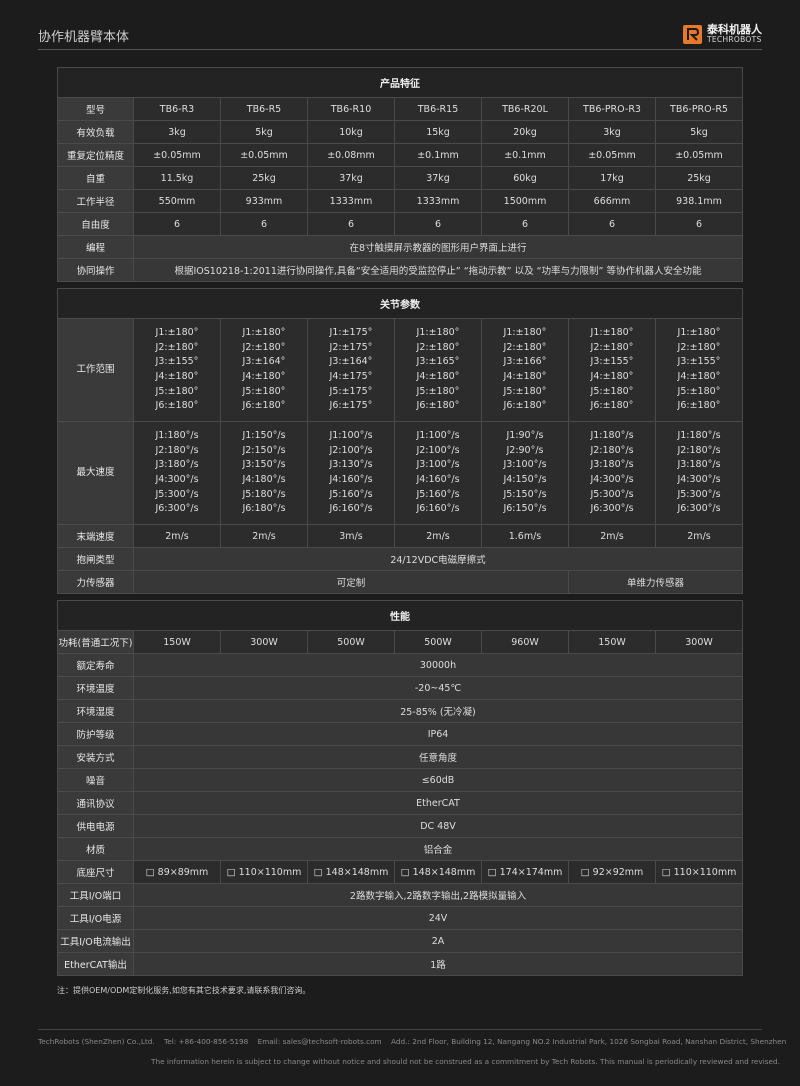  Describe the element at coordinates (95, 109) in the screenshot. I see `row-label: 型号` at that location.